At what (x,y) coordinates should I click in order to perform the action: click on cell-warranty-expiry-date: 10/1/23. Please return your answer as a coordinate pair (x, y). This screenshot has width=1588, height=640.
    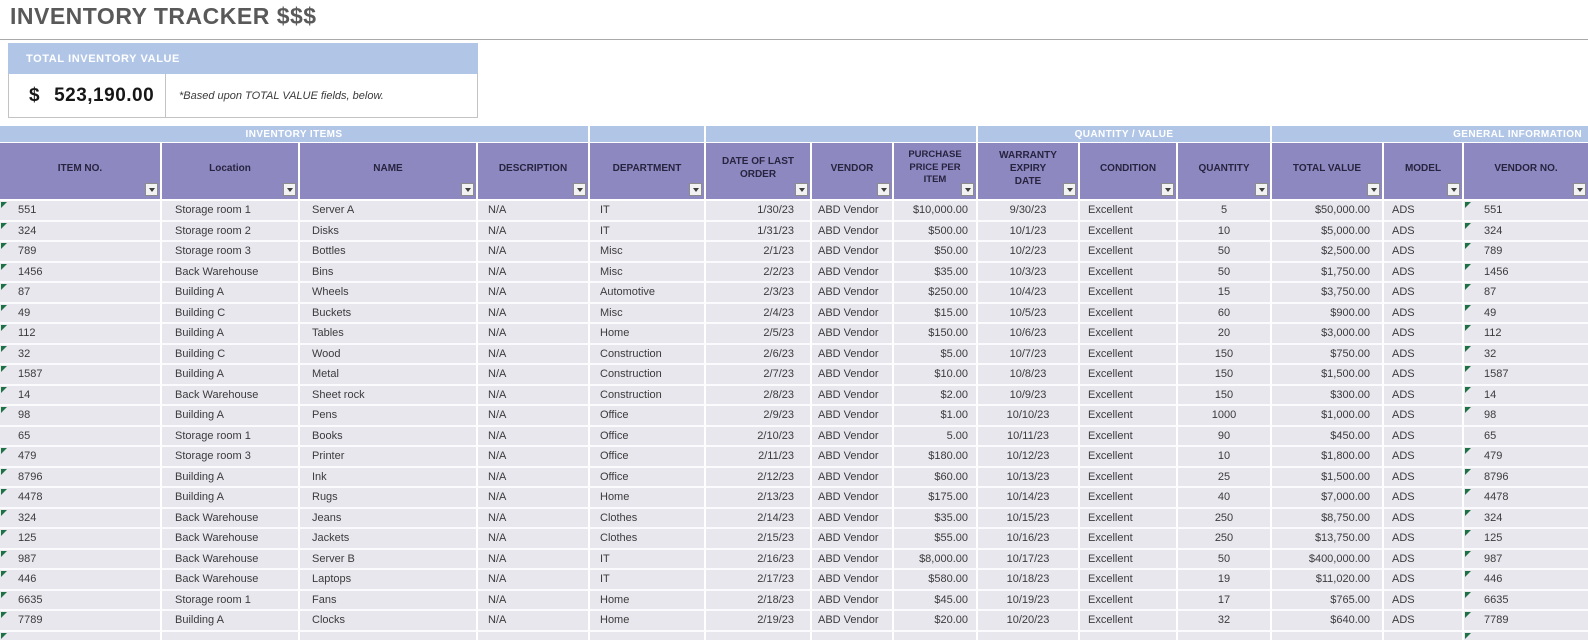
    Looking at the image, I should click on (1029, 231).